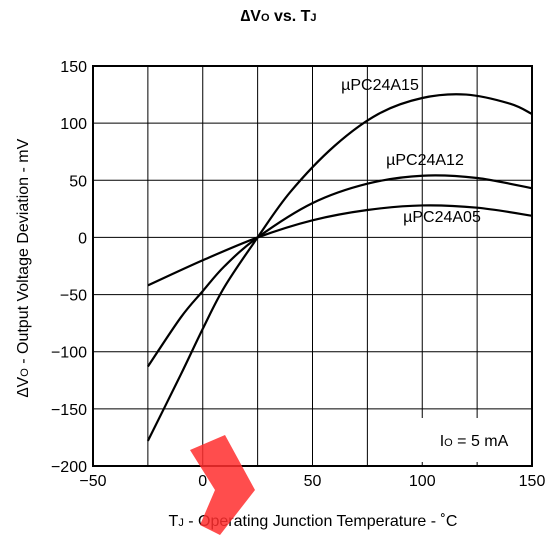 The height and width of the screenshot is (540, 557). Describe the element at coordinates (313, 481) in the screenshot. I see `x-tick-label: 50` at that location.